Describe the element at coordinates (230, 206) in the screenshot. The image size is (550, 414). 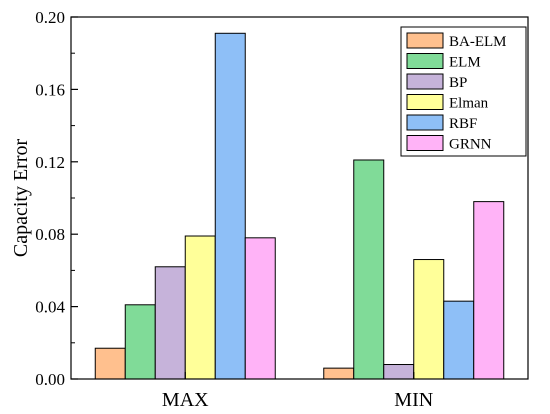
I see `bar-rbf-max` at that location.